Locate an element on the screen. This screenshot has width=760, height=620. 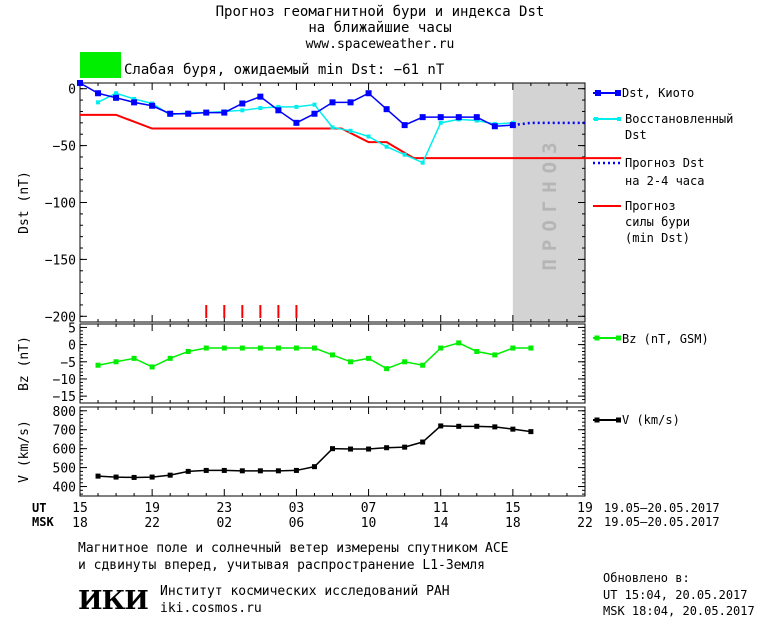
date-range-ut: 19.05–20.05.2017 is located at coordinates (662, 508).